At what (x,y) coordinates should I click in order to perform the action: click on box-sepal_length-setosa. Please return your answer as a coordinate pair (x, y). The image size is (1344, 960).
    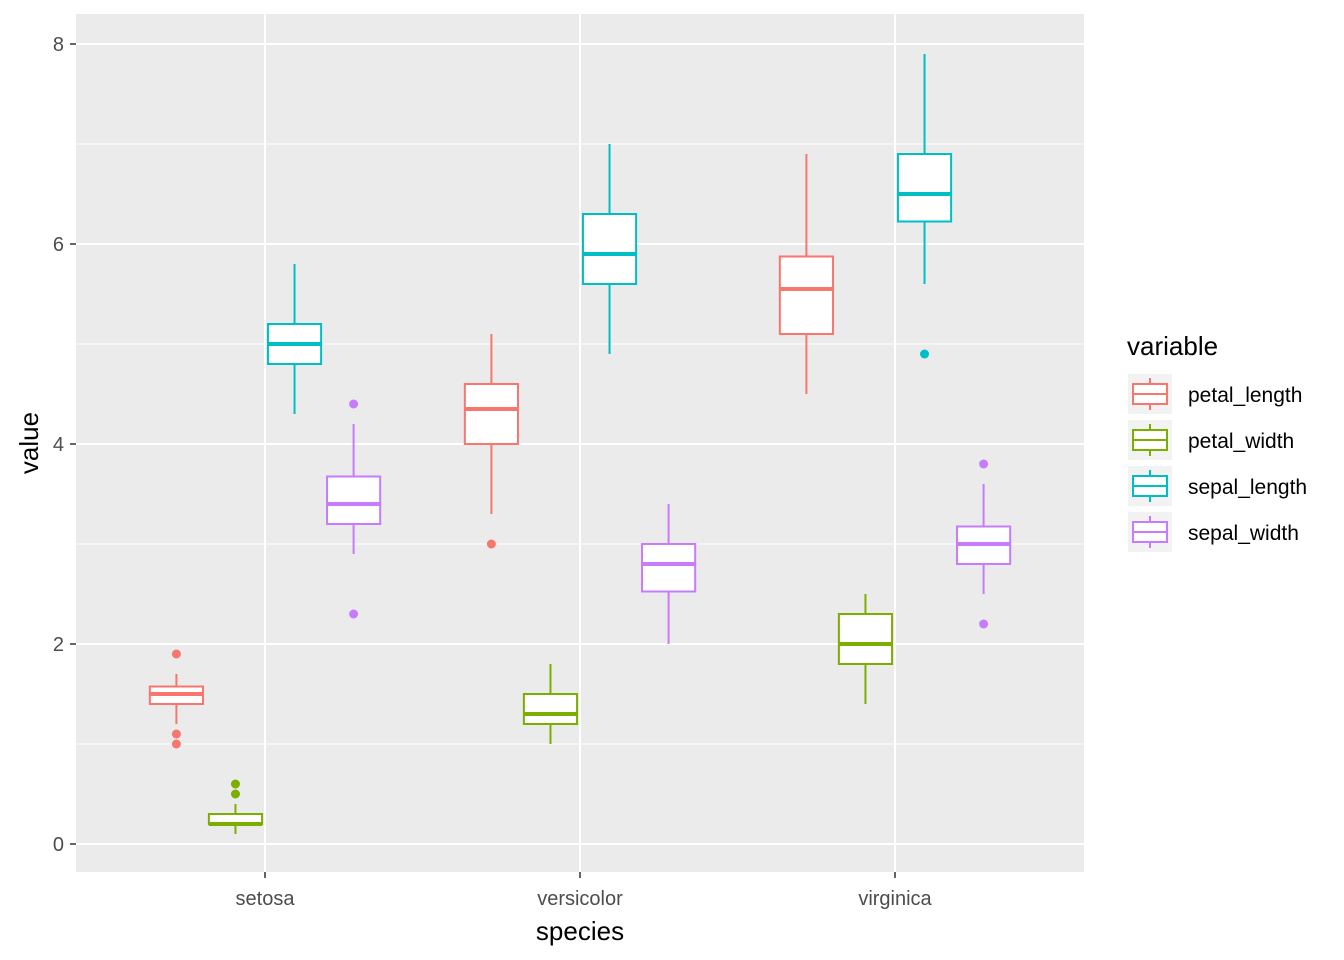
    Looking at the image, I should click on (294, 339).